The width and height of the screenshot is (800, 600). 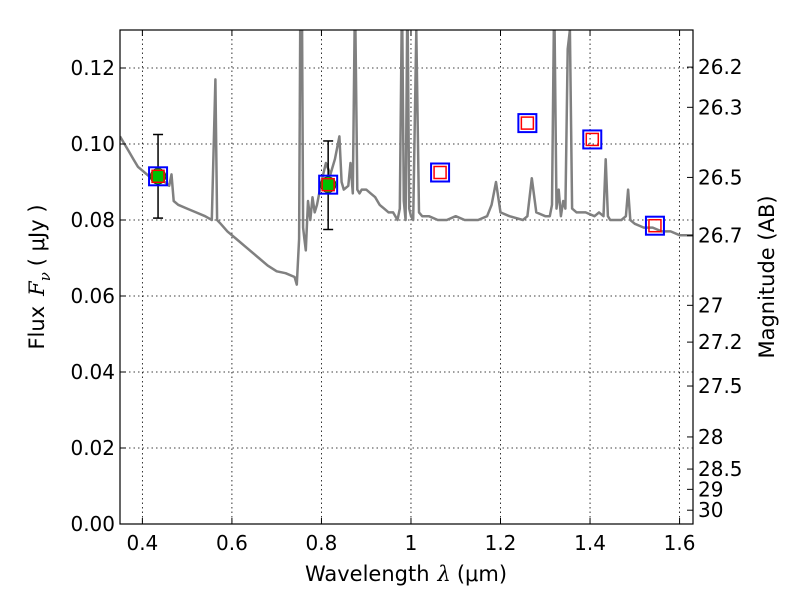 What do you see at coordinates (92, 524) in the screenshot?
I see `y-tick-label: 0.00` at bounding box center [92, 524].